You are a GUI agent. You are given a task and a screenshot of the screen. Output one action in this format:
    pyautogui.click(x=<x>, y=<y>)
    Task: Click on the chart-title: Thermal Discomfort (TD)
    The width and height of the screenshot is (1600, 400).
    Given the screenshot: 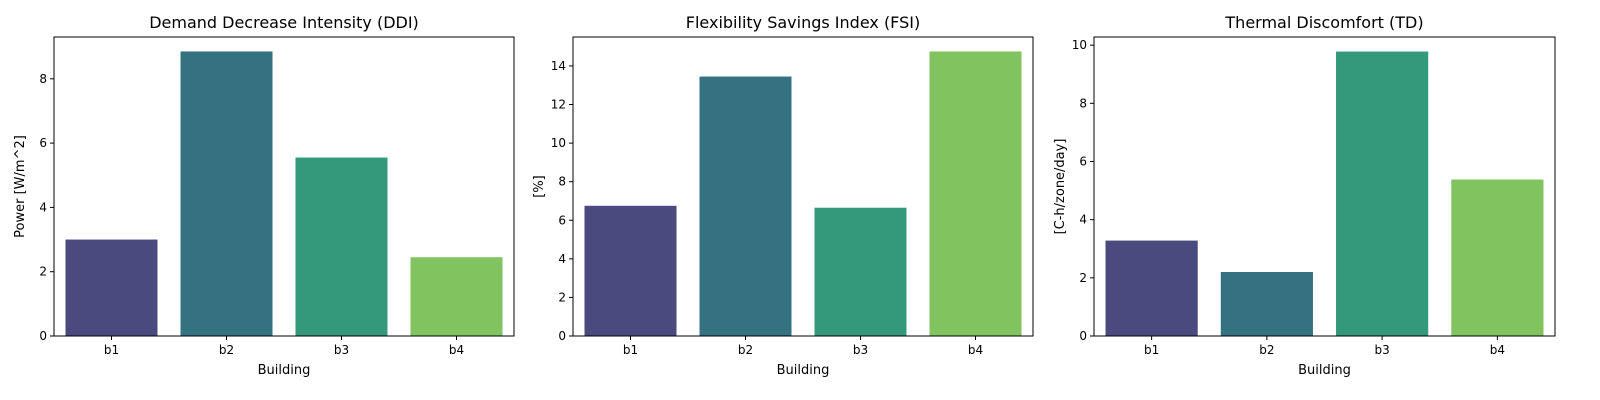 What is the action you would take?
    pyautogui.click(x=1323, y=22)
    